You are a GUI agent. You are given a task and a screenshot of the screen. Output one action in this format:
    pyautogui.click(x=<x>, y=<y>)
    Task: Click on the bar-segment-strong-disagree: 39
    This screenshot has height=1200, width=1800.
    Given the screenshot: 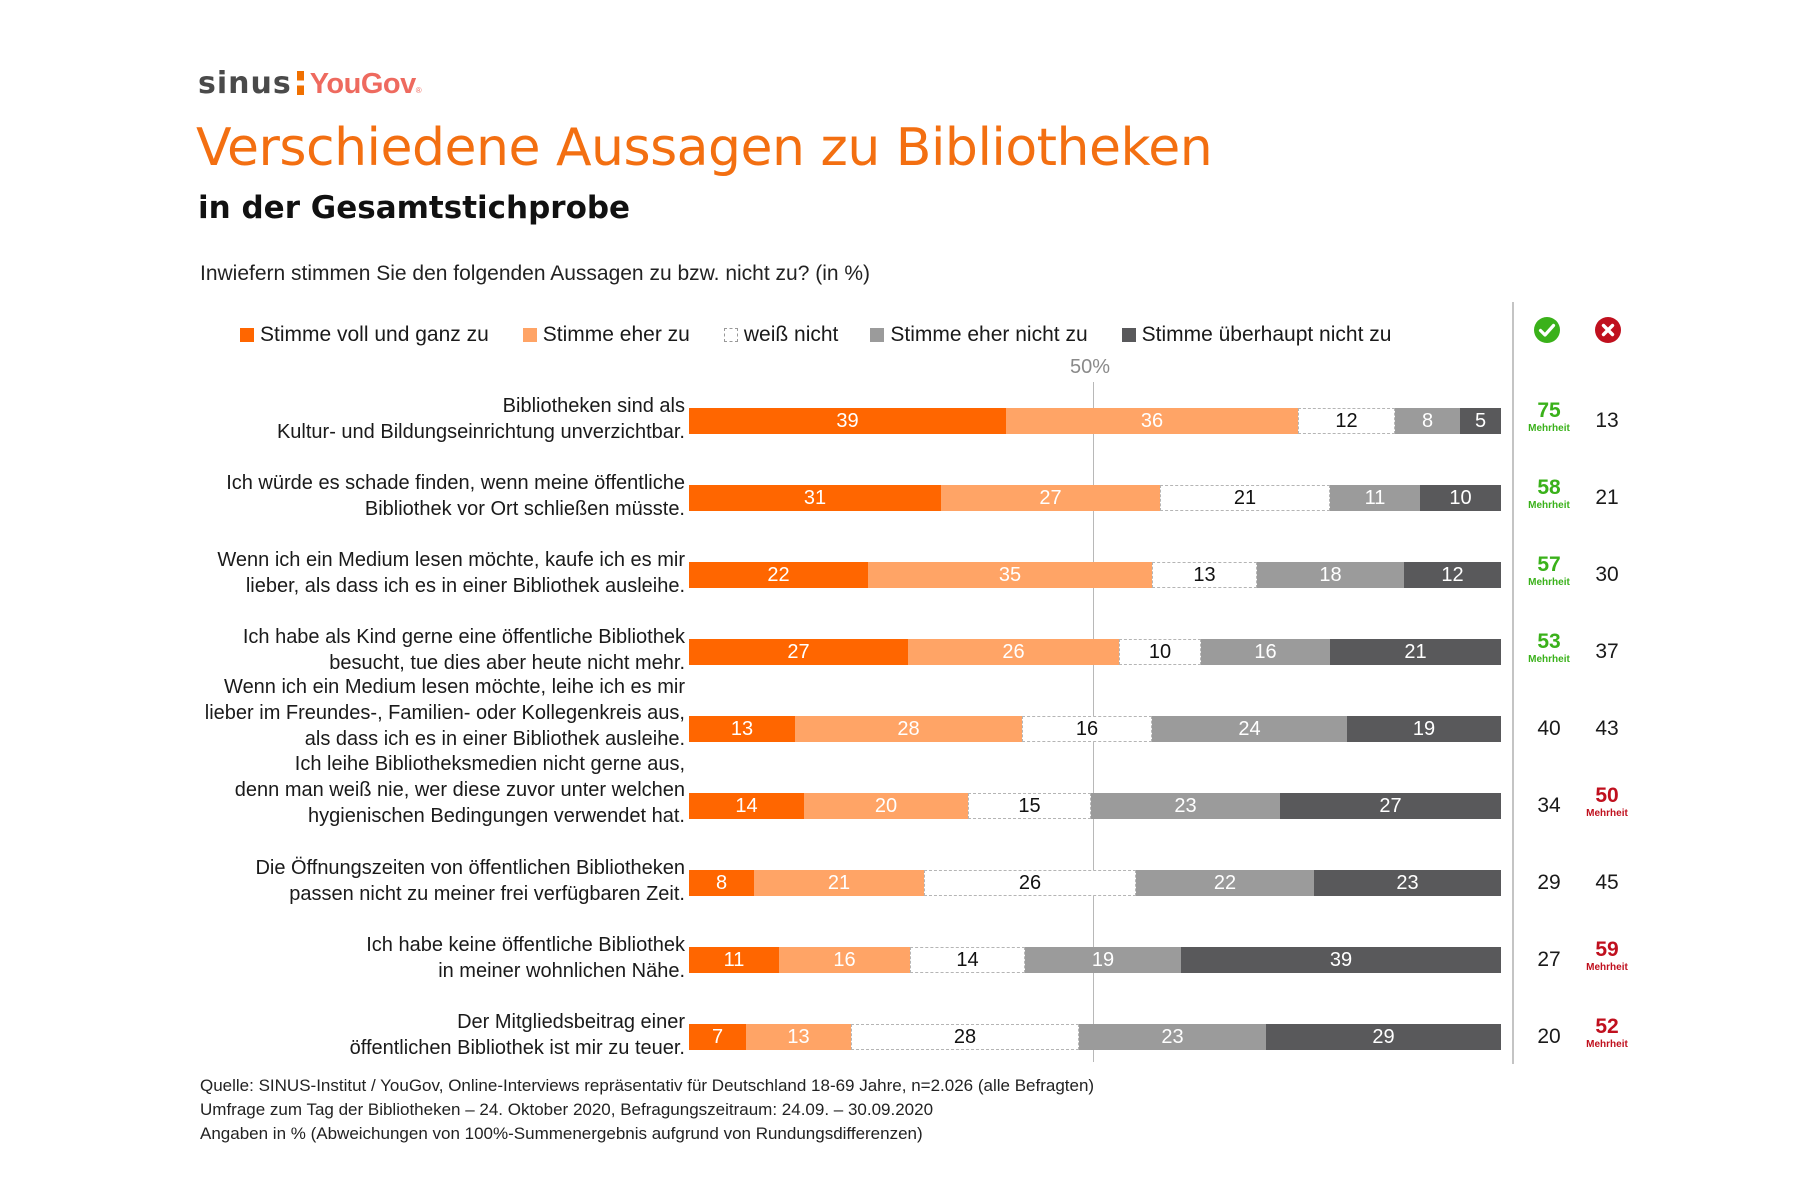 What is the action you would take?
    pyautogui.click(x=1341, y=960)
    